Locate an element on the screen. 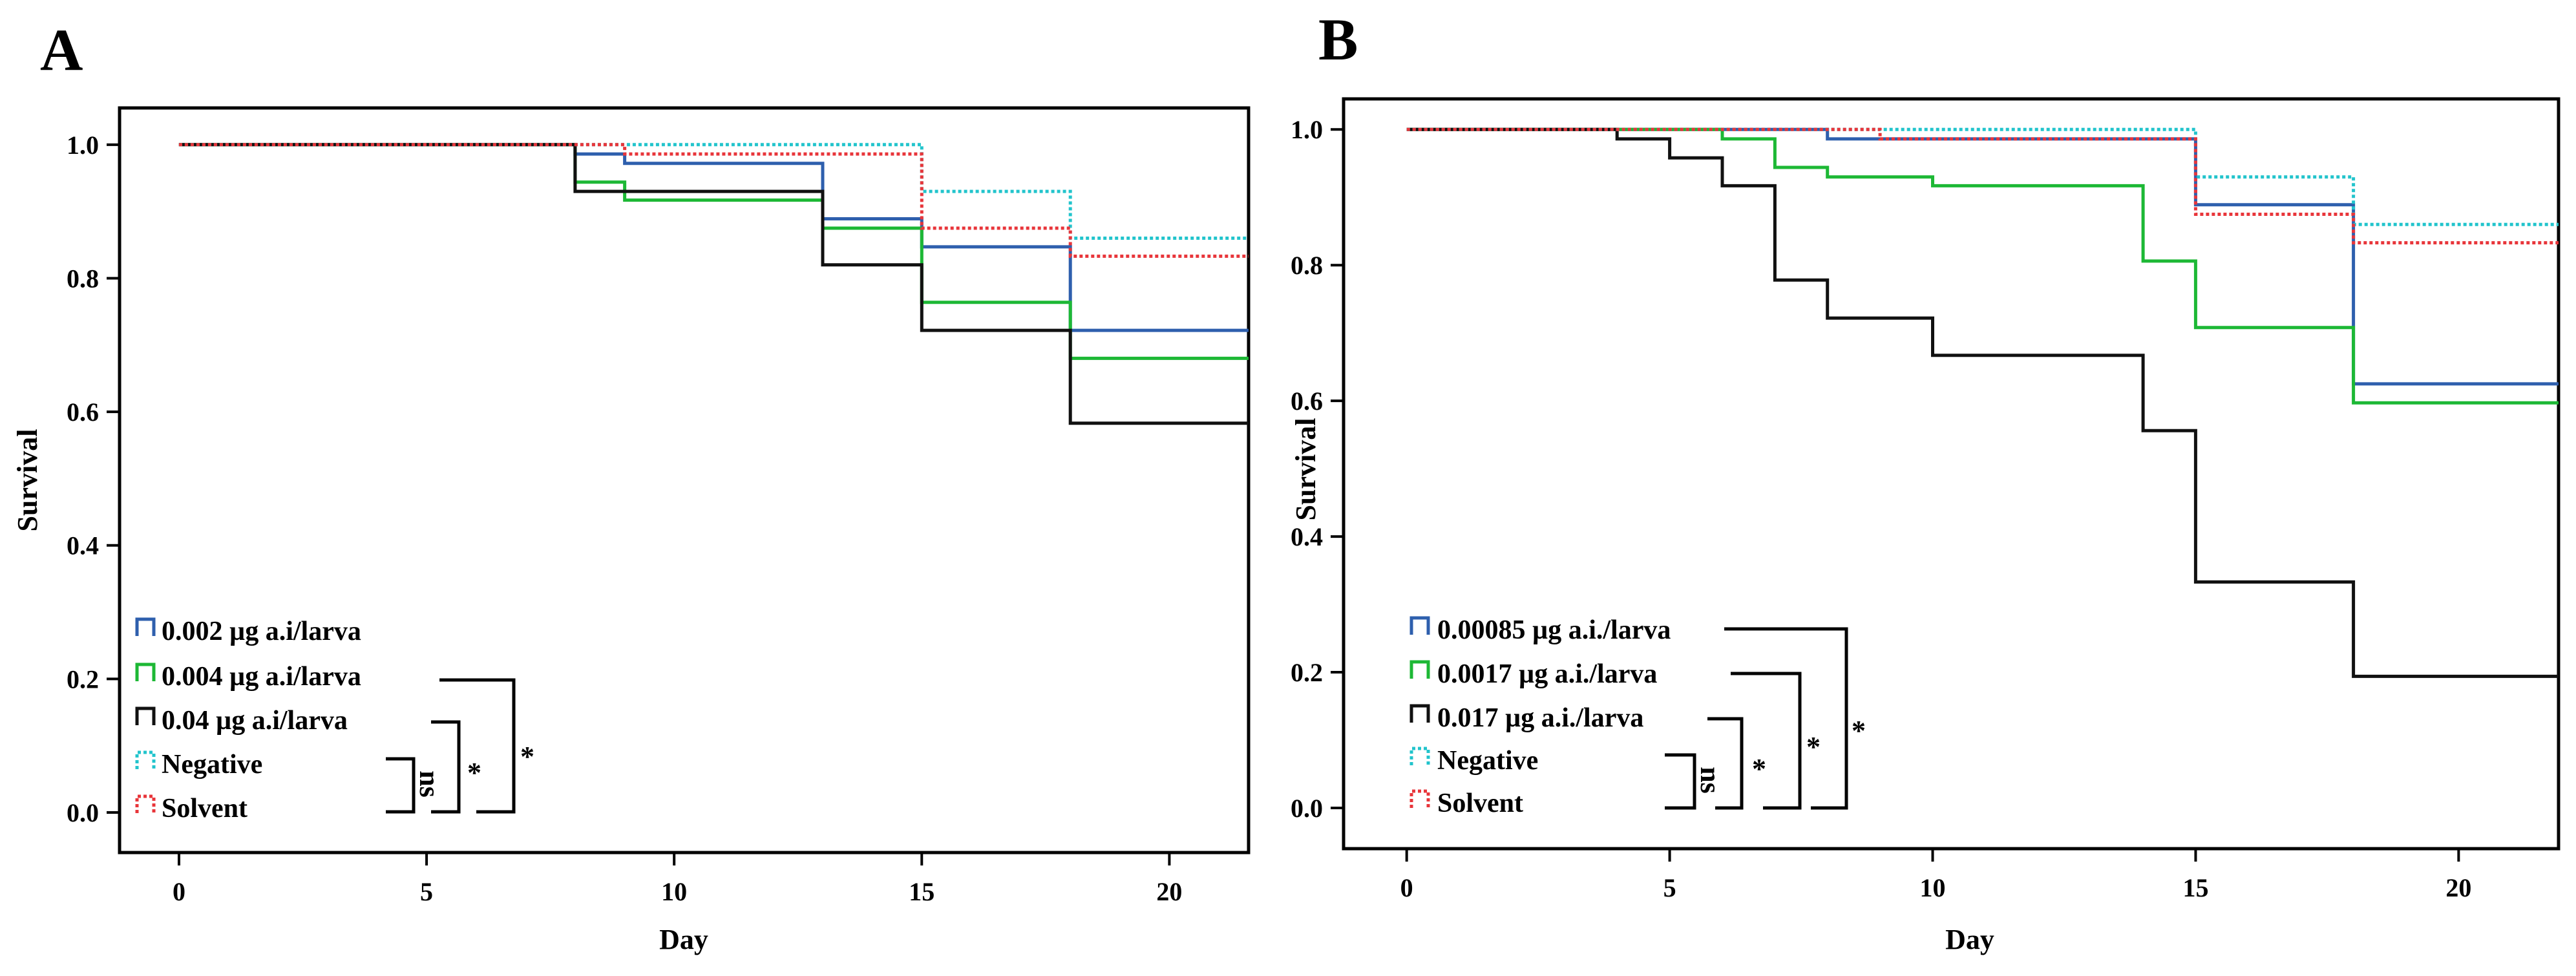  panel-b-y-axis-label: Survival is located at coordinates (1306, 469).